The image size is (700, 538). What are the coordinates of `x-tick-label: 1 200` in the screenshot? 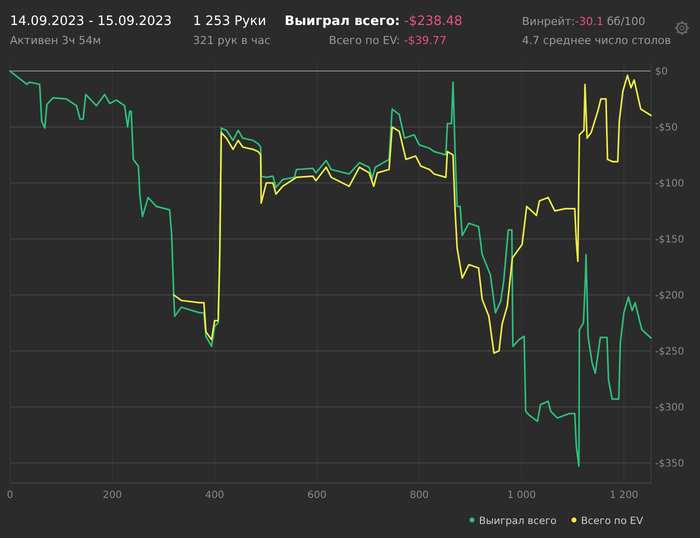 It's located at (624, 495).